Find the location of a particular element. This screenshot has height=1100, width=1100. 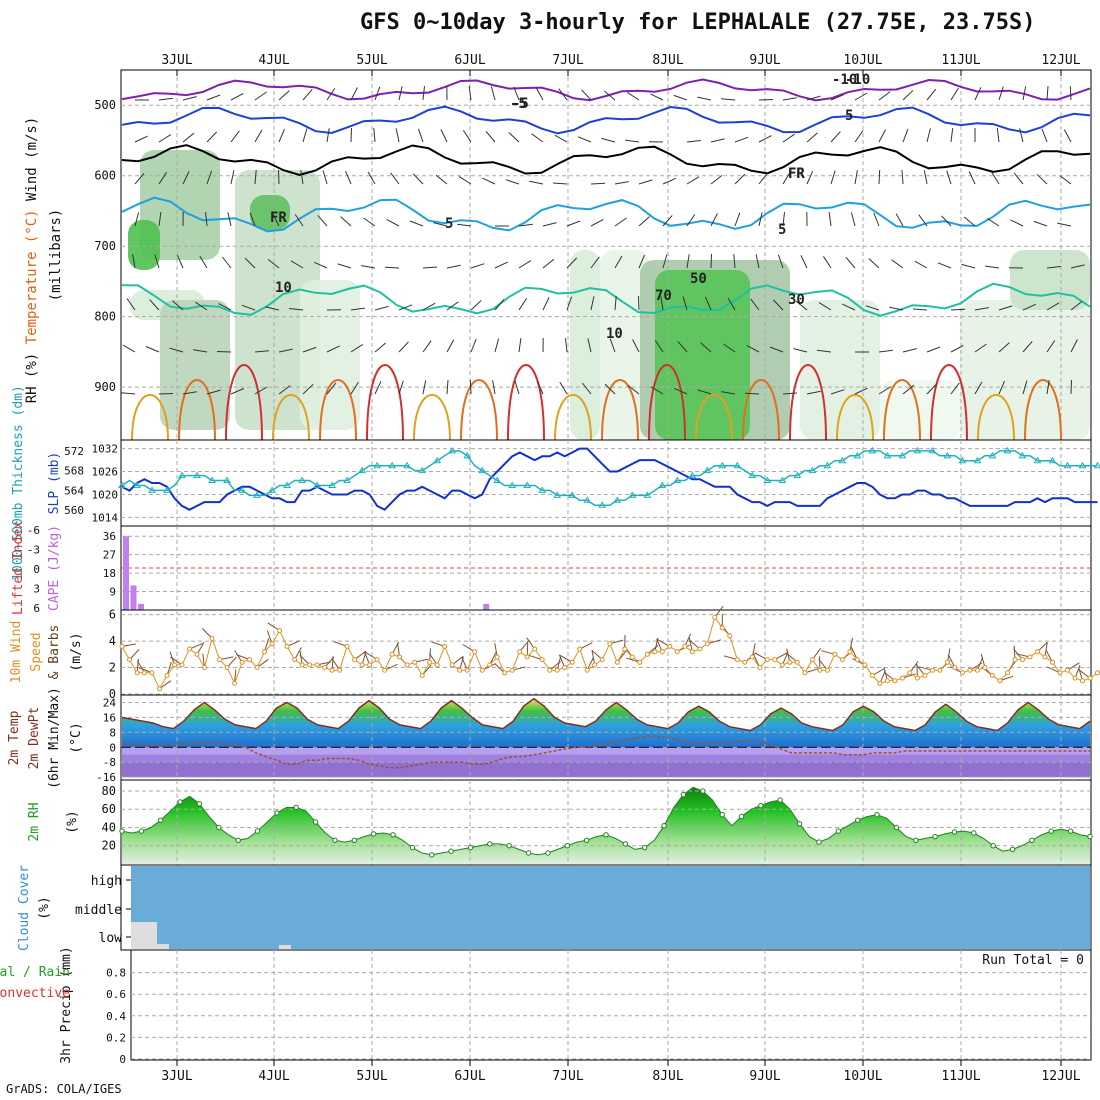

pressure-tick-label: 700 is located at coordinates (105, 246).